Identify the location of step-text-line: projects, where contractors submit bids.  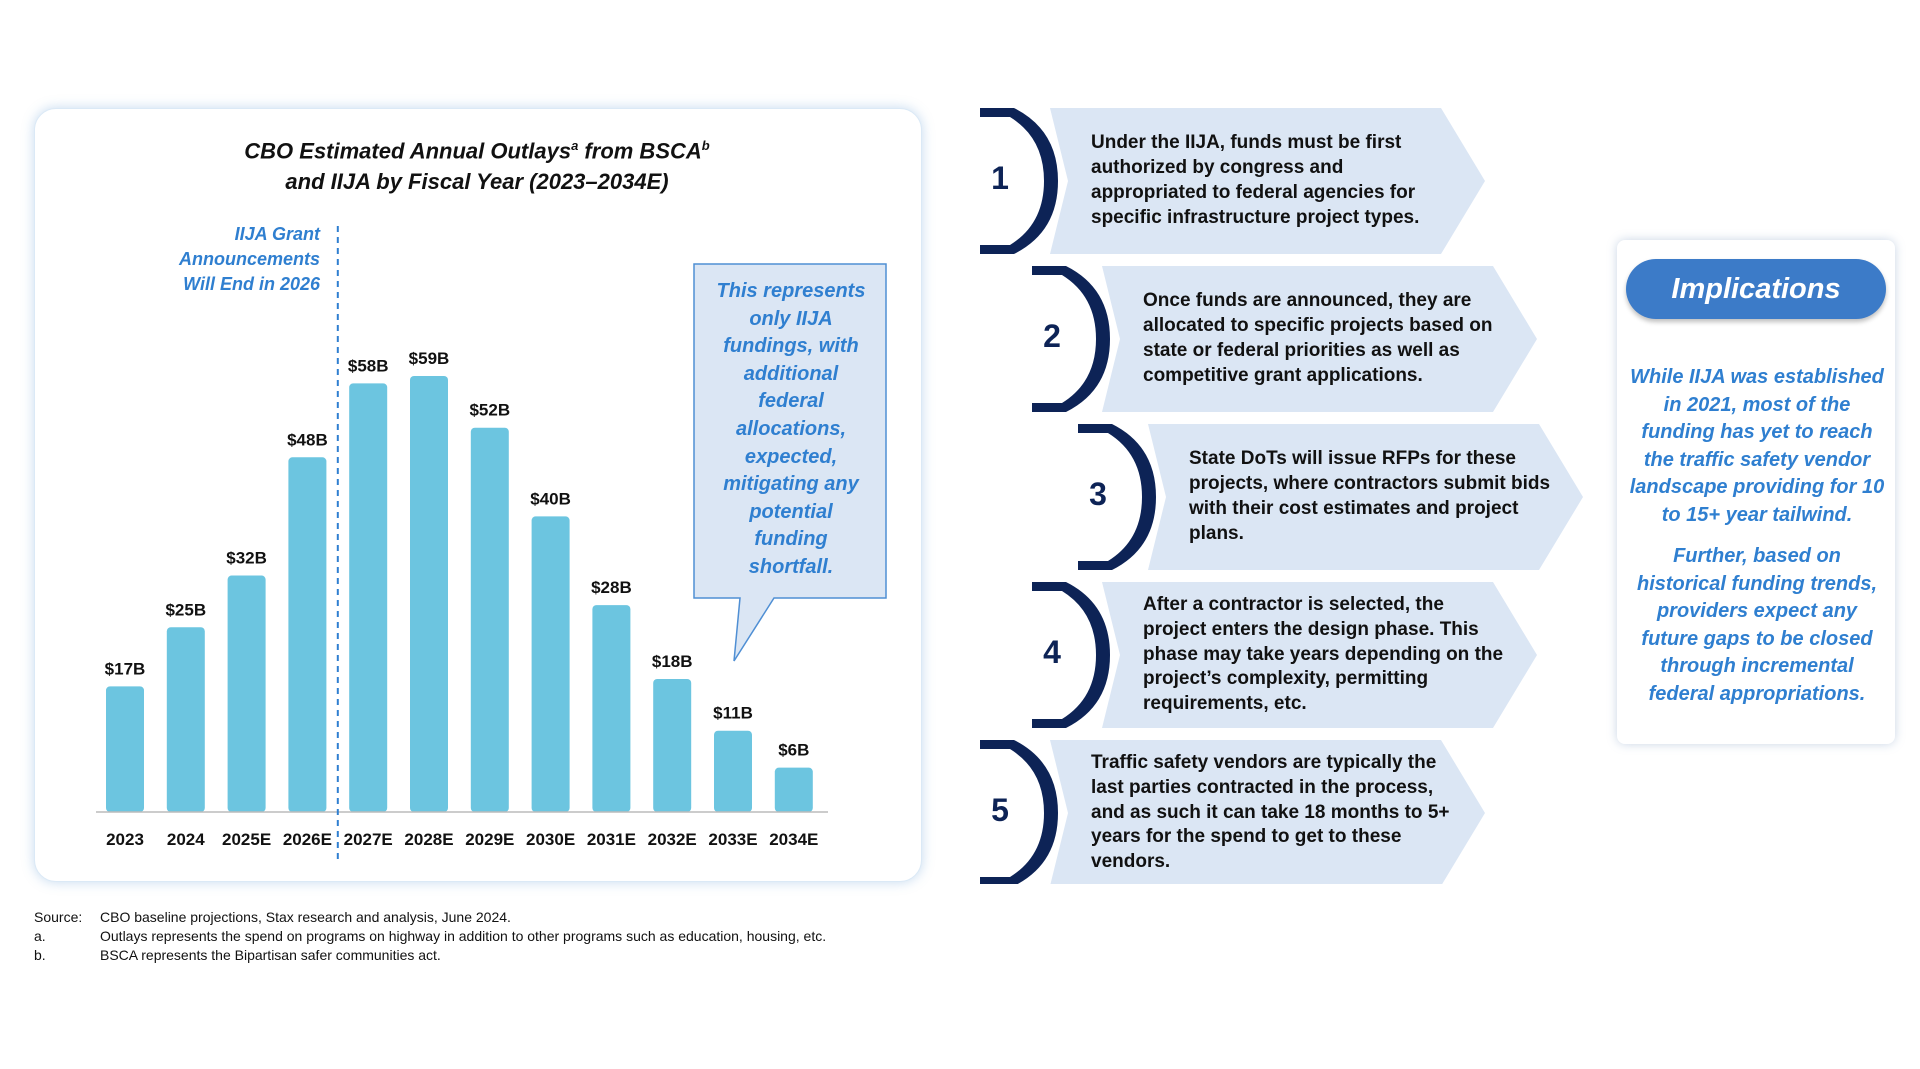
(1370, 484).